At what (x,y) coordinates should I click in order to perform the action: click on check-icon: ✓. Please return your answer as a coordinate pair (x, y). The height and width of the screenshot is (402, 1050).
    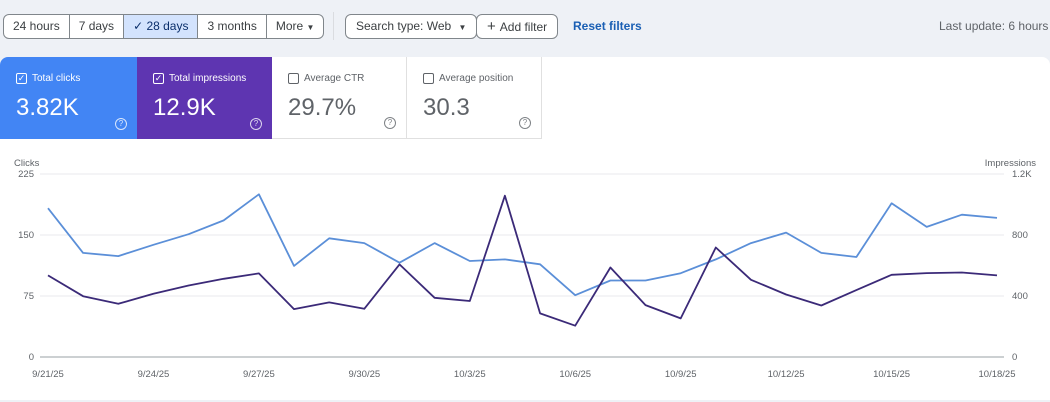
    Looking at the image, I should click on (140, 26).